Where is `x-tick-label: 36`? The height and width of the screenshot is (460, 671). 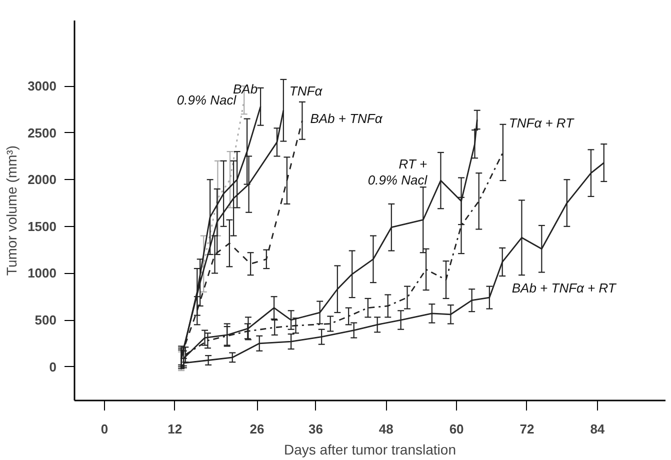
x-tick-label: 36 is located at coordinates (315, 429).